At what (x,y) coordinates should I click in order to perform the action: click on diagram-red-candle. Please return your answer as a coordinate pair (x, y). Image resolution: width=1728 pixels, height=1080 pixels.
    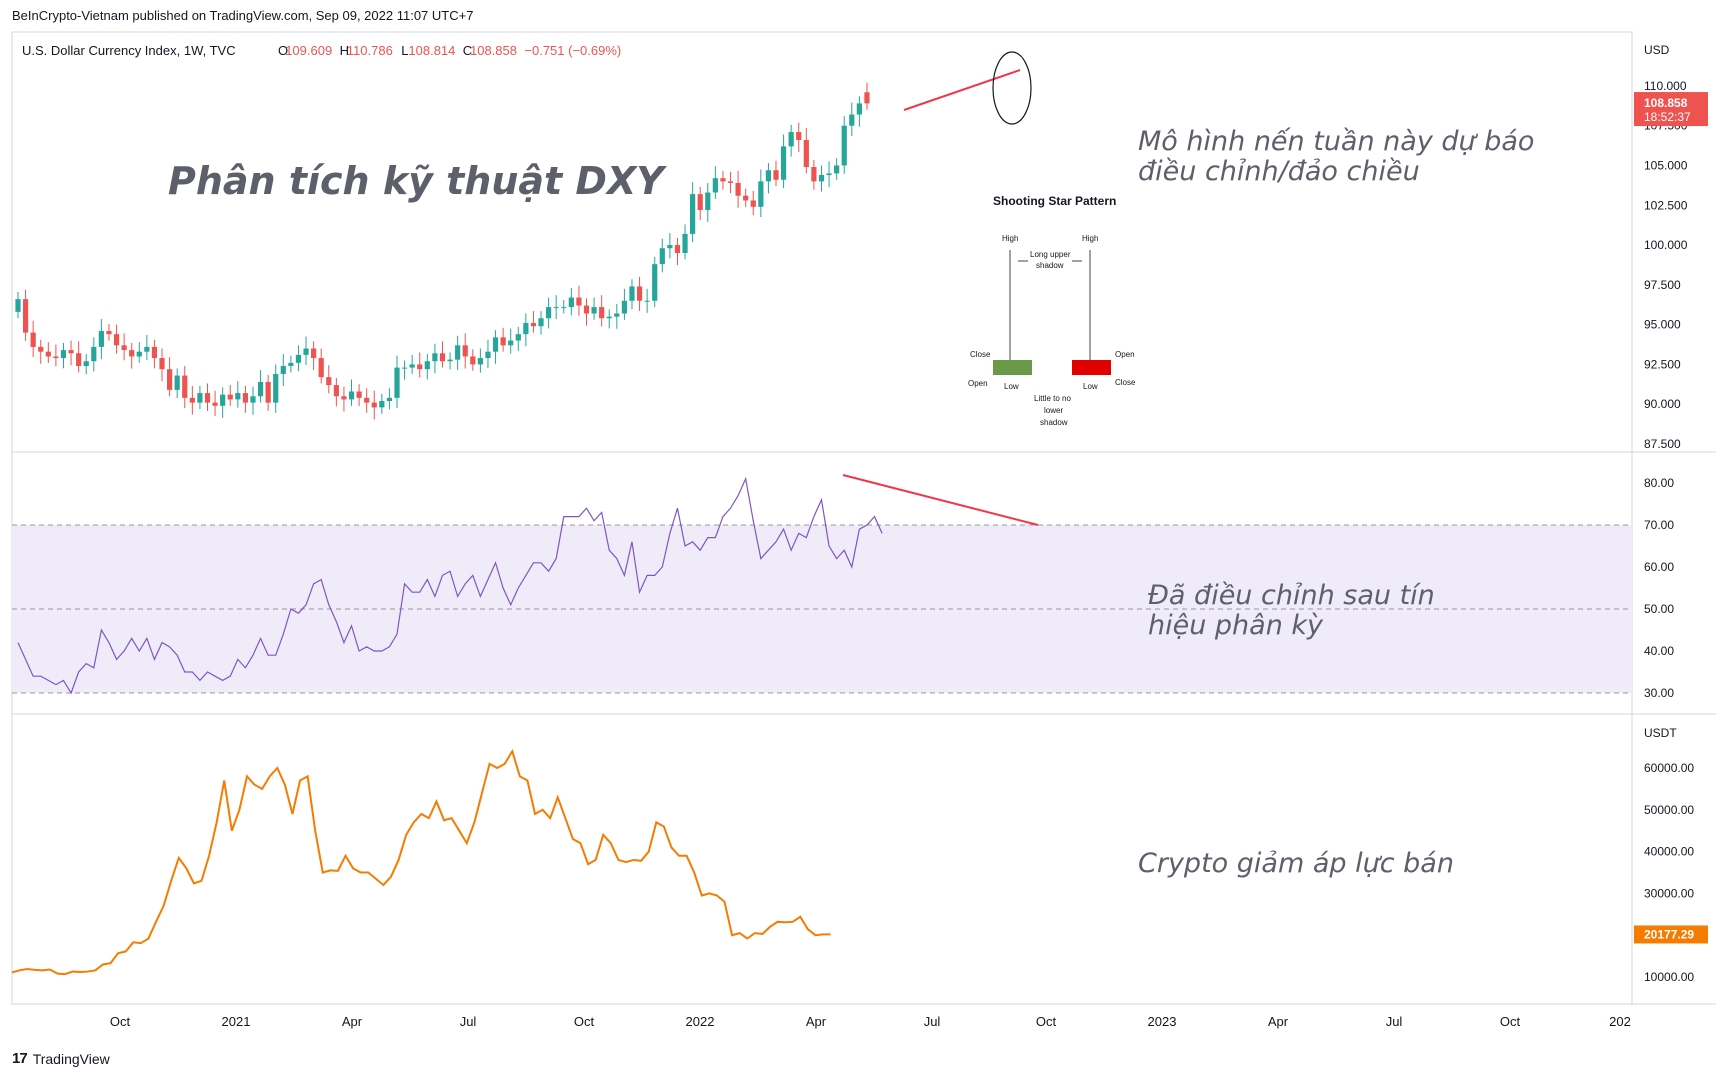
    Looking at the image, I should click on (1091, 367).